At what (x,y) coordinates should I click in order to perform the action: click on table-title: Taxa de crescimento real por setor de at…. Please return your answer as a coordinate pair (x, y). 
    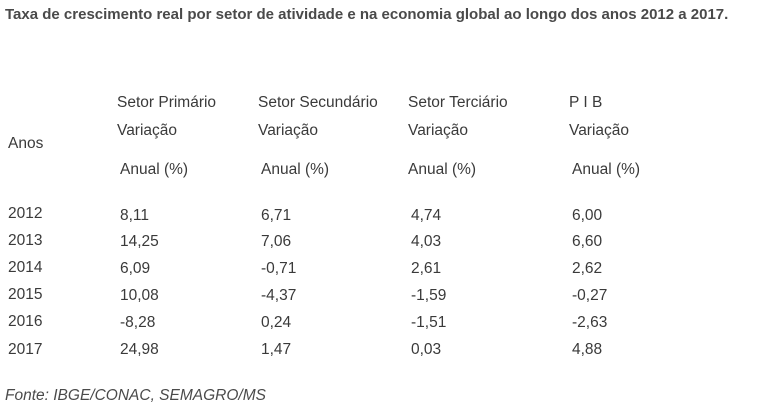
    Looking at the image, I should click on (367, 14).